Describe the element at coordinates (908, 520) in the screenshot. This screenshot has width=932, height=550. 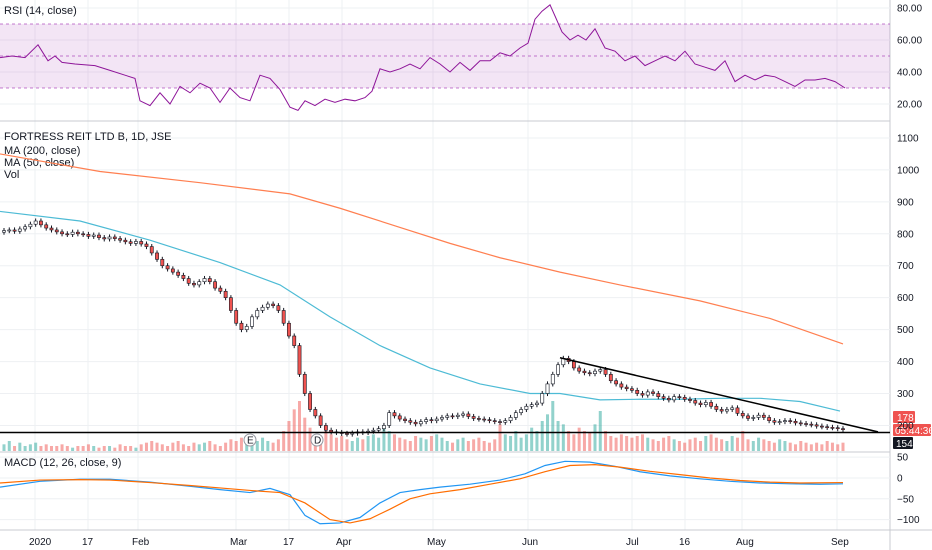
I see `macd-tick-label: −100` at that location.